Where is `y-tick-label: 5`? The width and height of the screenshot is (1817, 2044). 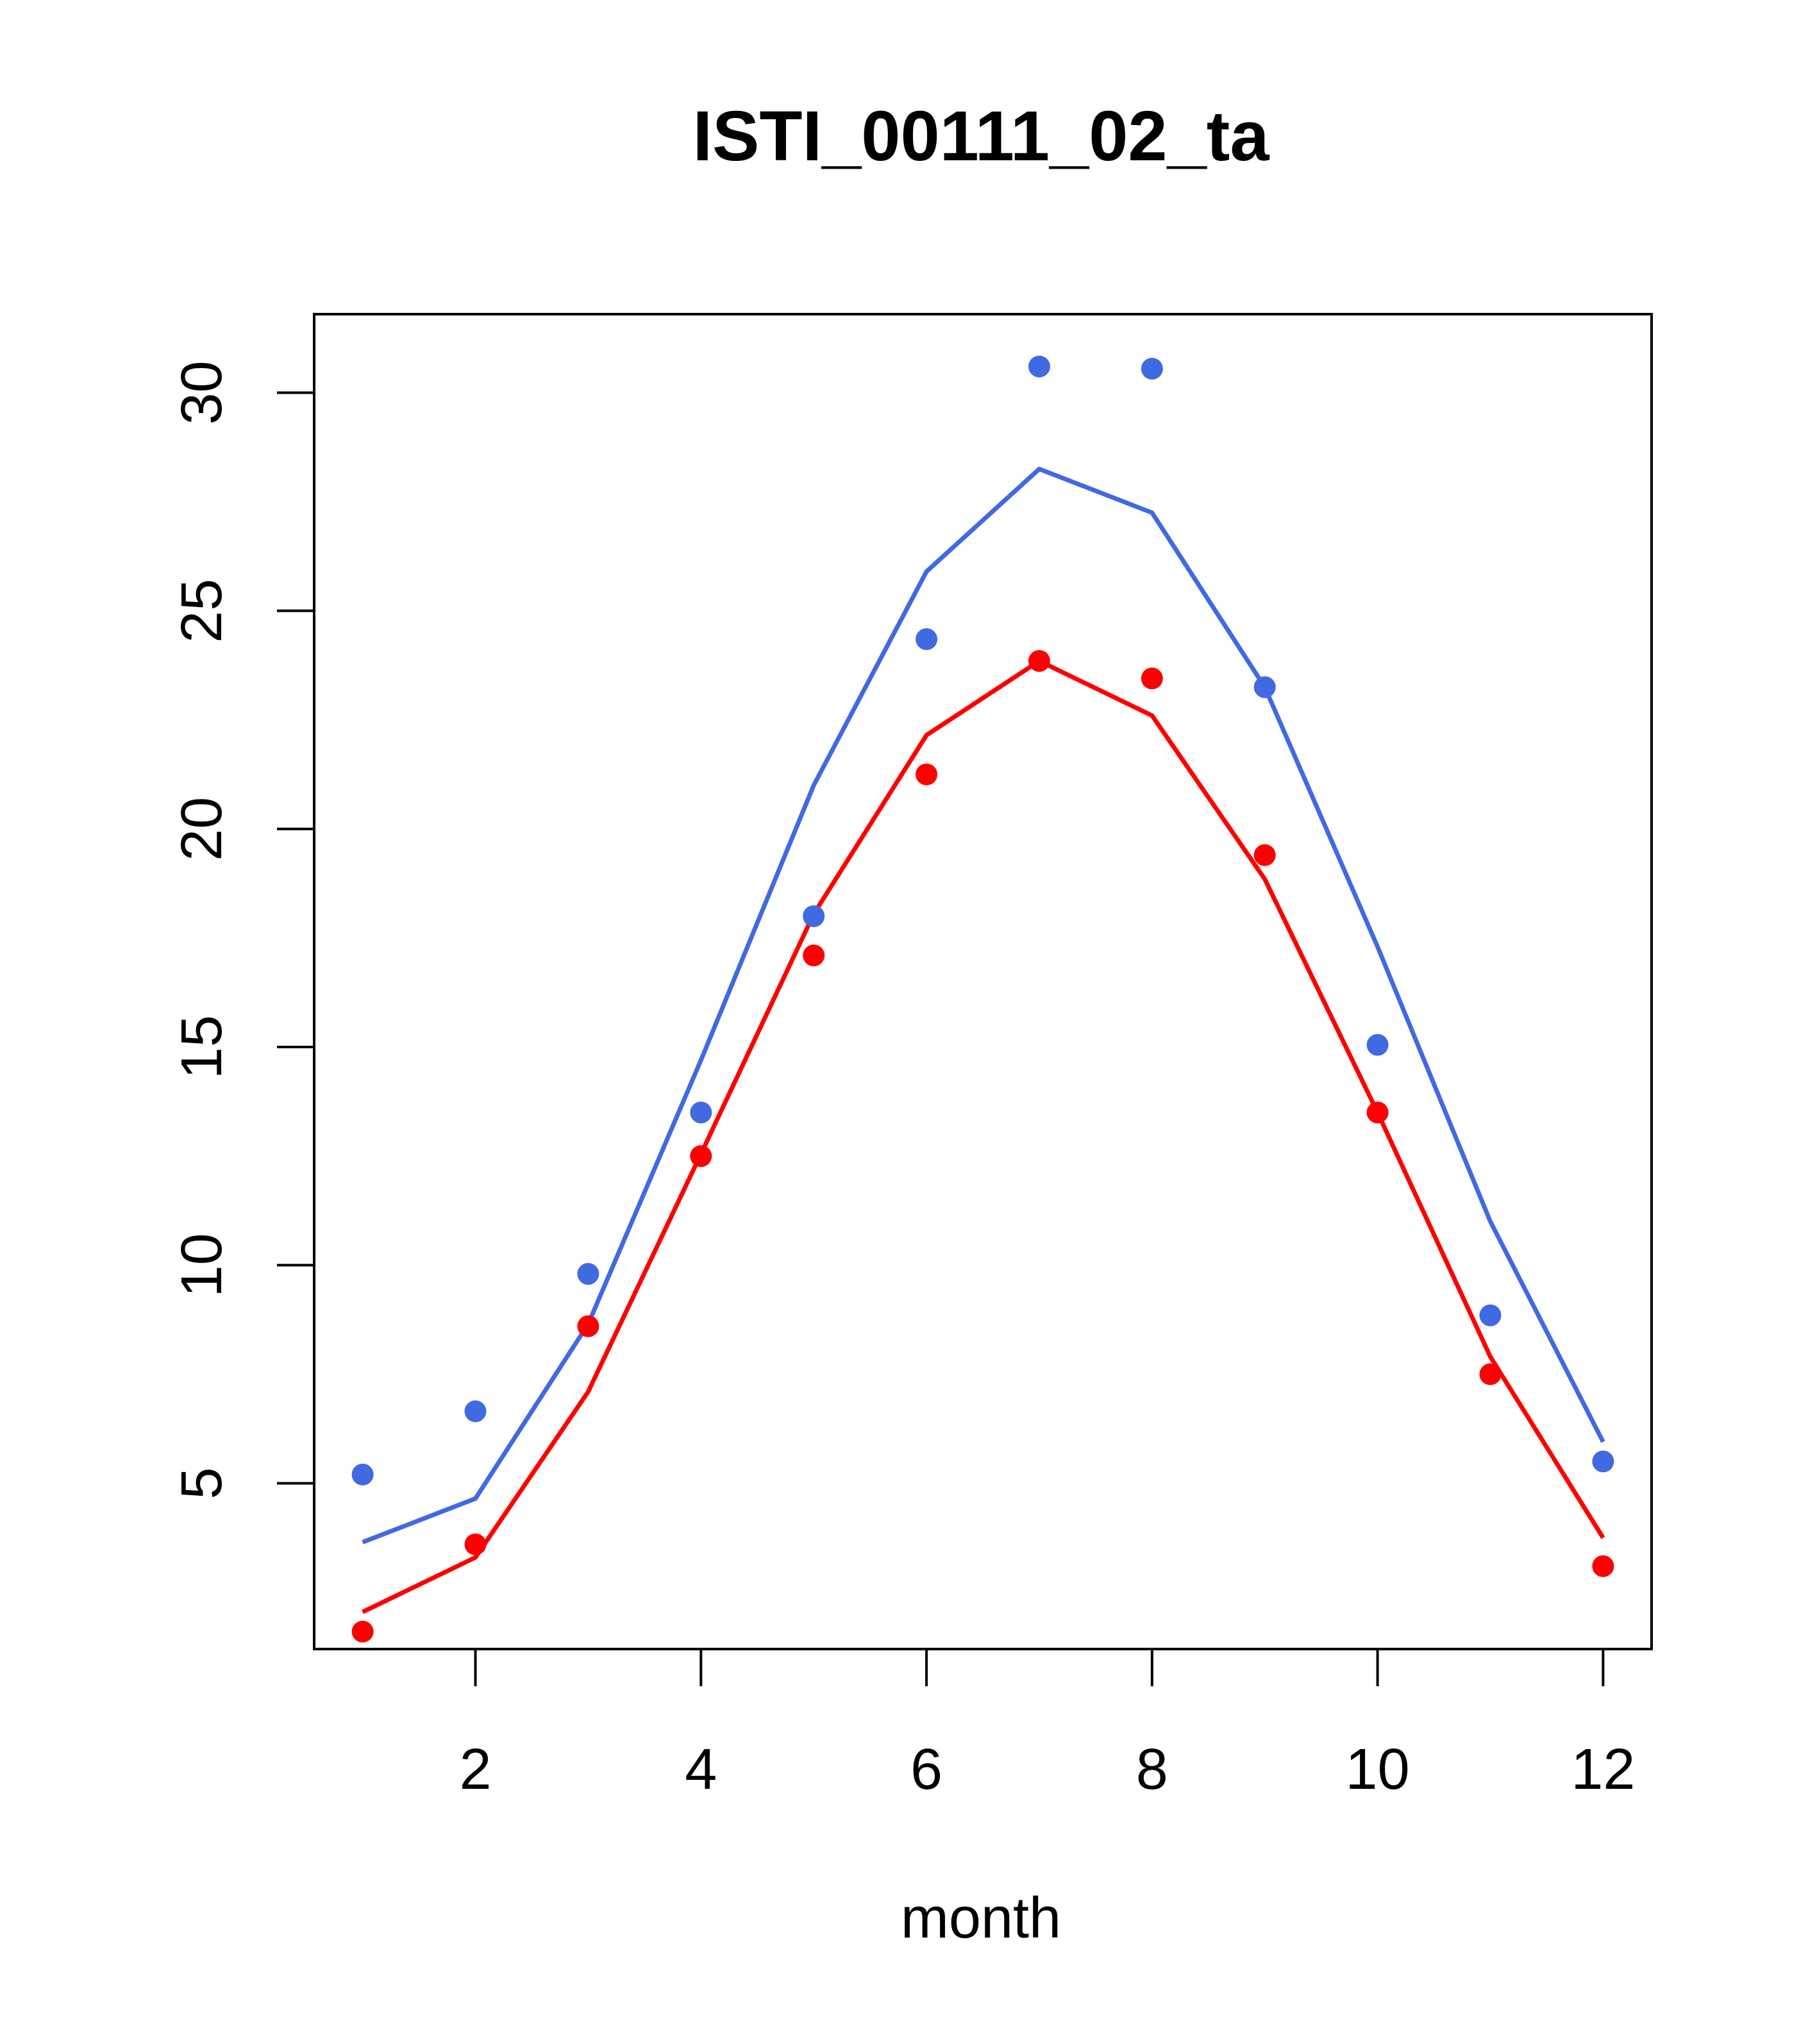 y-tick-label: 5 is located at coordinates (202, 1483).